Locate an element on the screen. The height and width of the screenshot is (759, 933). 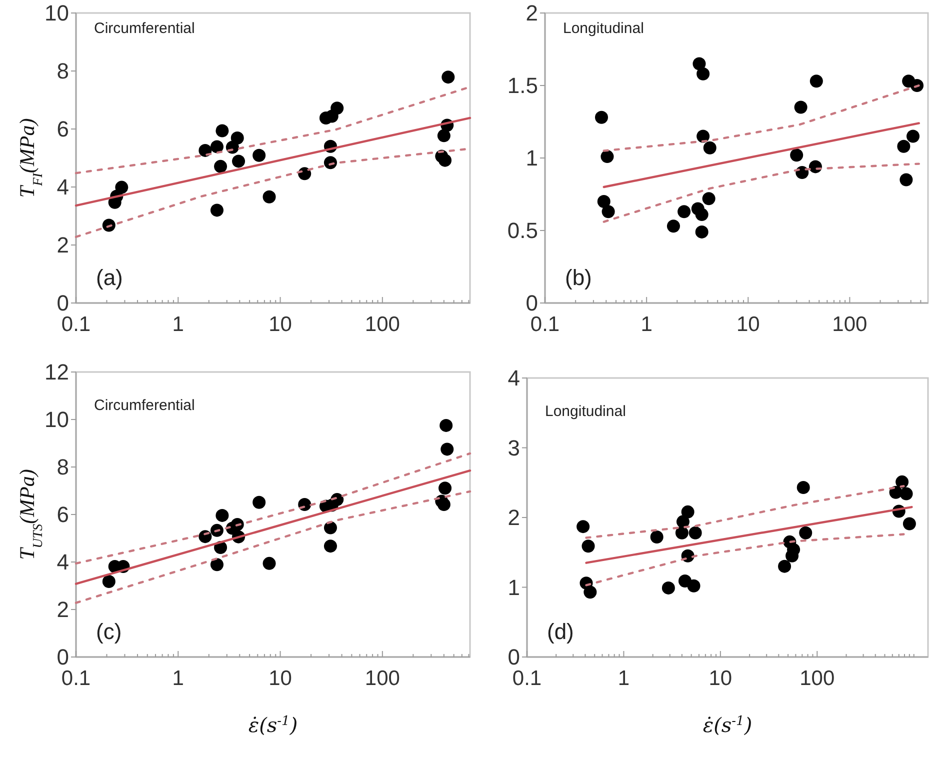
annotation: (c) is located at coordinates (109, 631).